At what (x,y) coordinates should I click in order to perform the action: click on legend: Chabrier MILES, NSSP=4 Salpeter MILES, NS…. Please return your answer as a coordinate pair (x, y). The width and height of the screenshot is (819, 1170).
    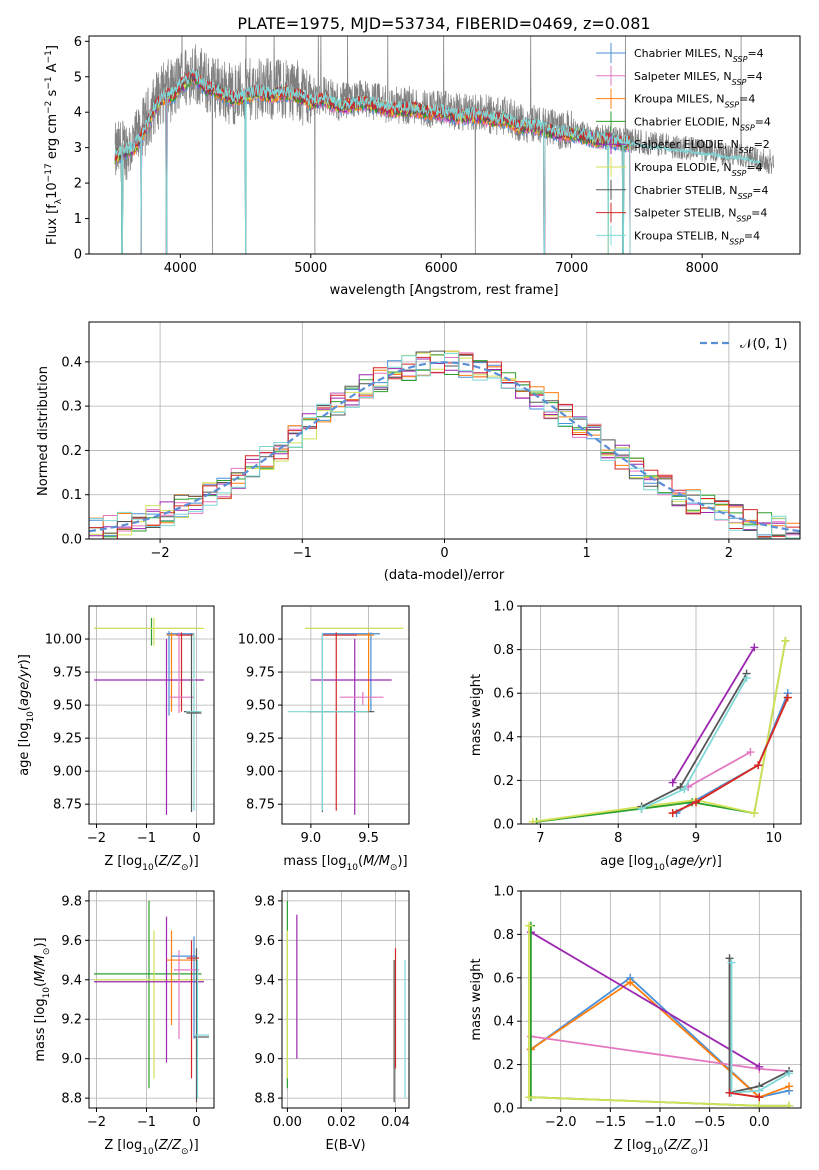
    Looking at the image, I should click on (683, 144).